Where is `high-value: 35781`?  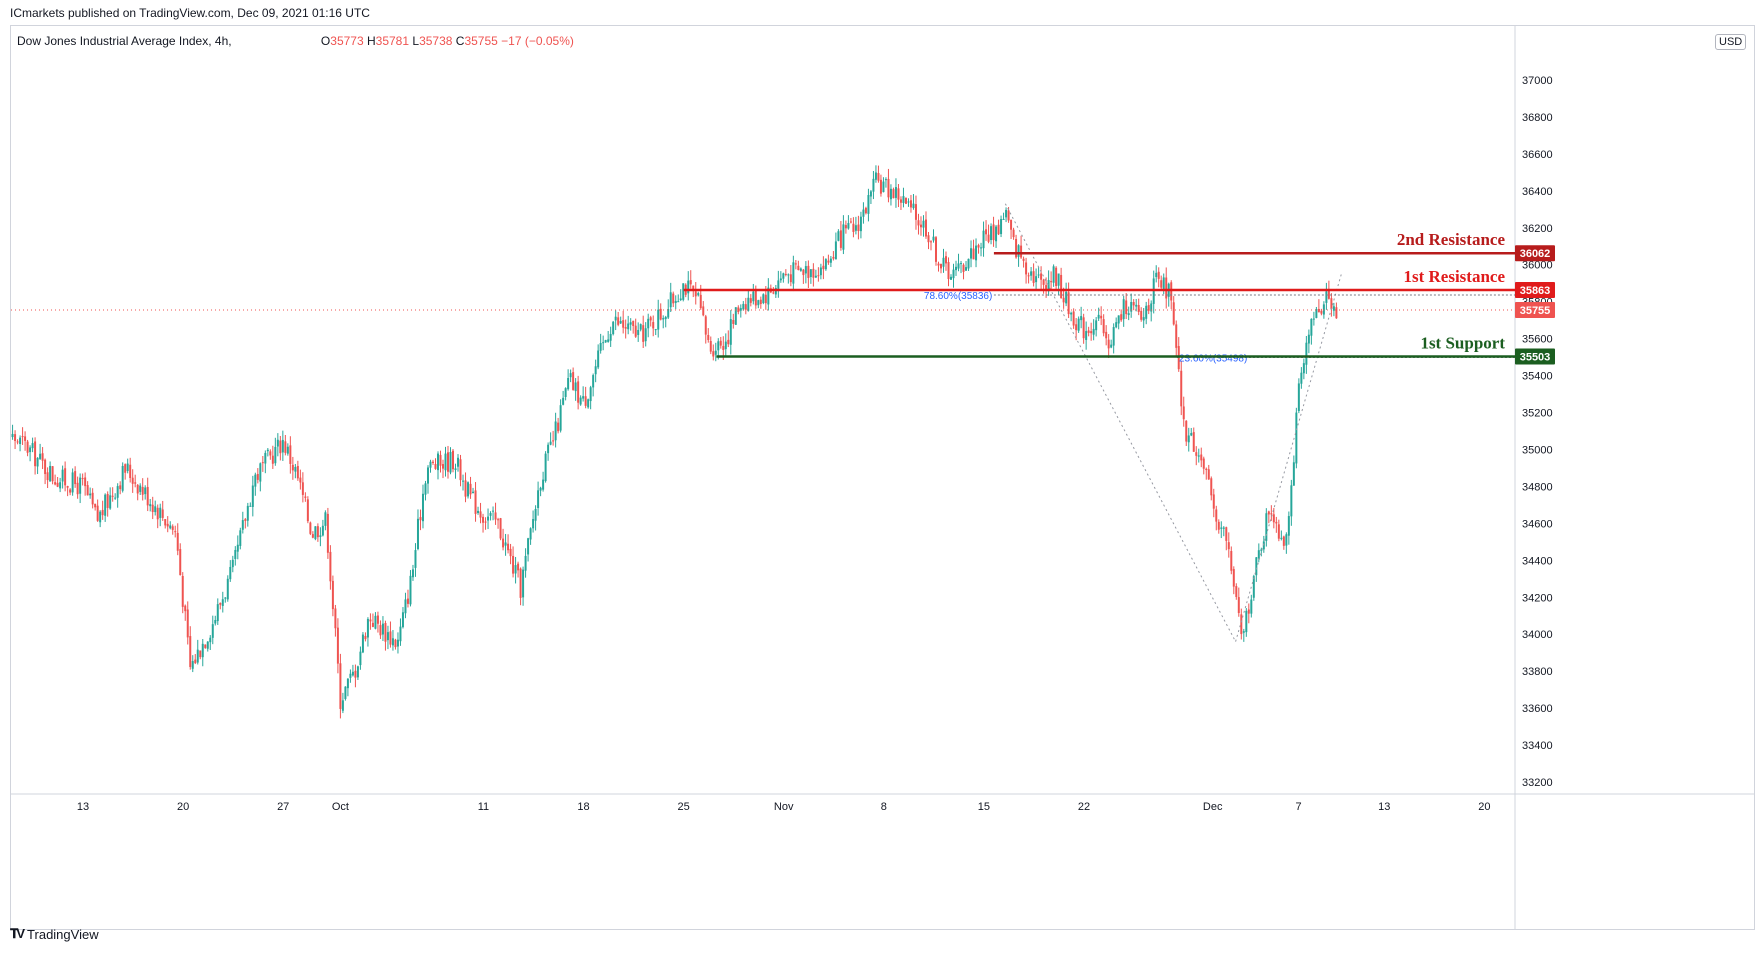 high-value: 35781 is located at coordinates (392, 41).